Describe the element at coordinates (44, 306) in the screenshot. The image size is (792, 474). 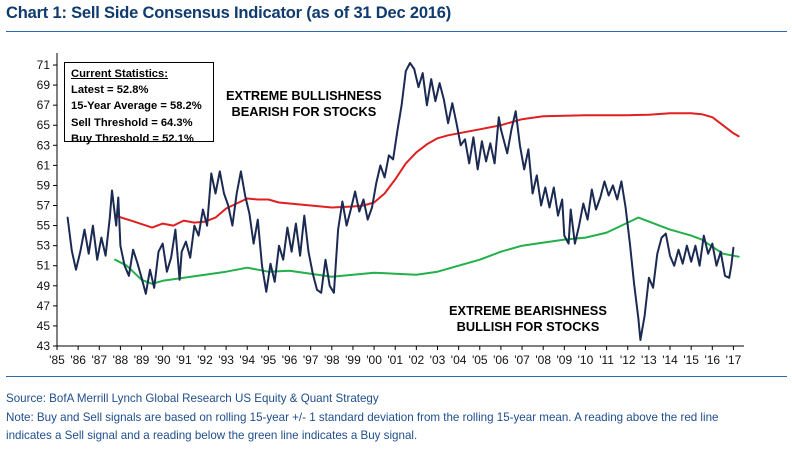
I see `y-tick-label: 47` at that location.